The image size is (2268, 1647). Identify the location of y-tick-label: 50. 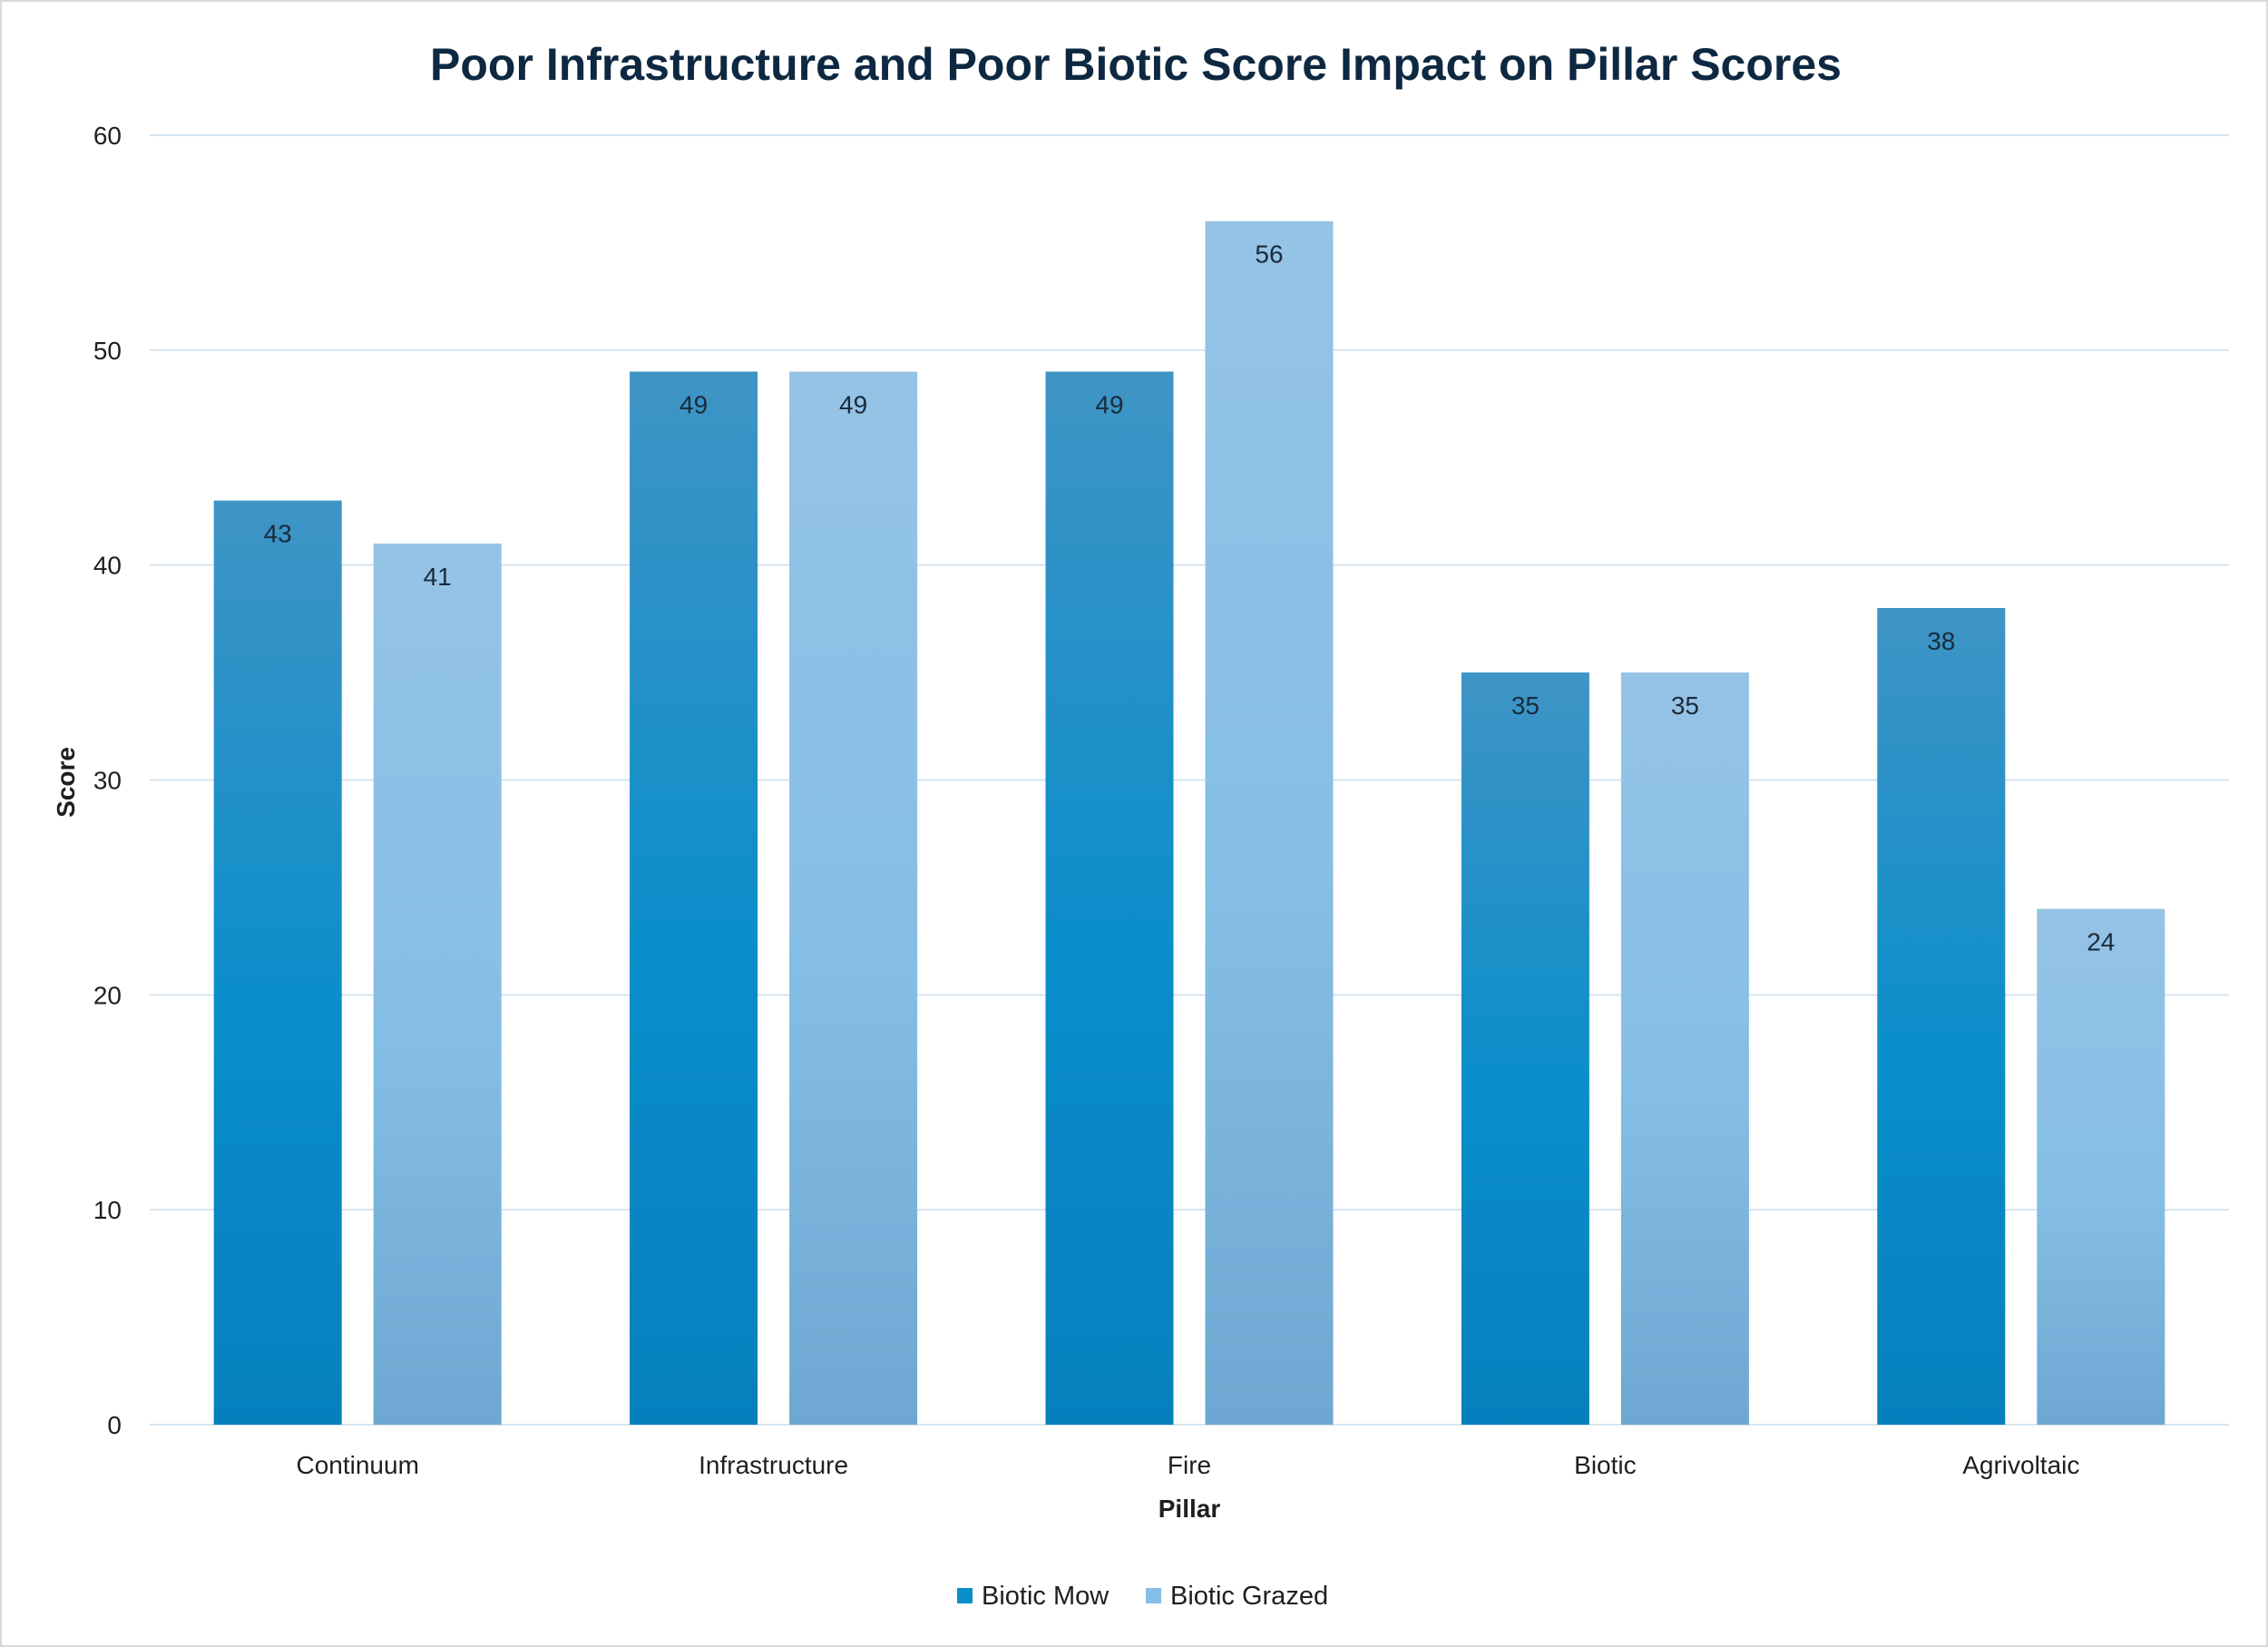
(108, 351).